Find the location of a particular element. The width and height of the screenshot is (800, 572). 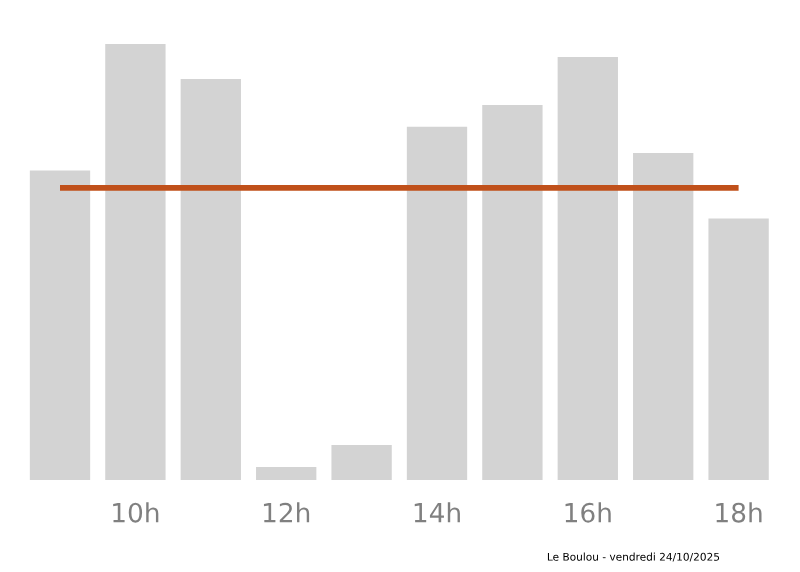

x-tick-label: 14h is located at coordinates (437, 512).